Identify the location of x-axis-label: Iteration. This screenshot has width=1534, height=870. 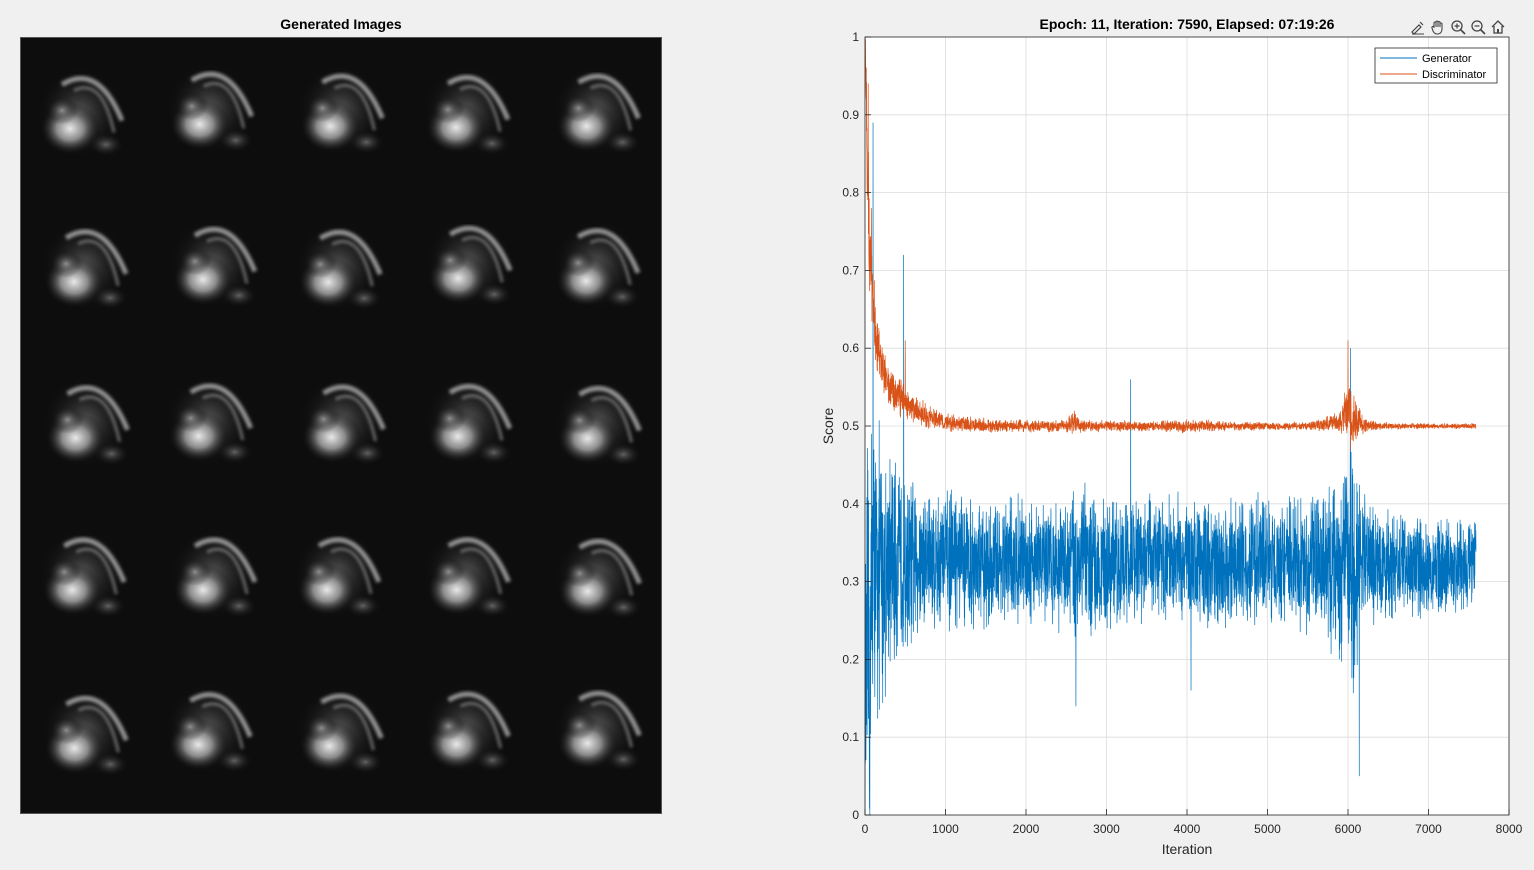
(1187, 849).